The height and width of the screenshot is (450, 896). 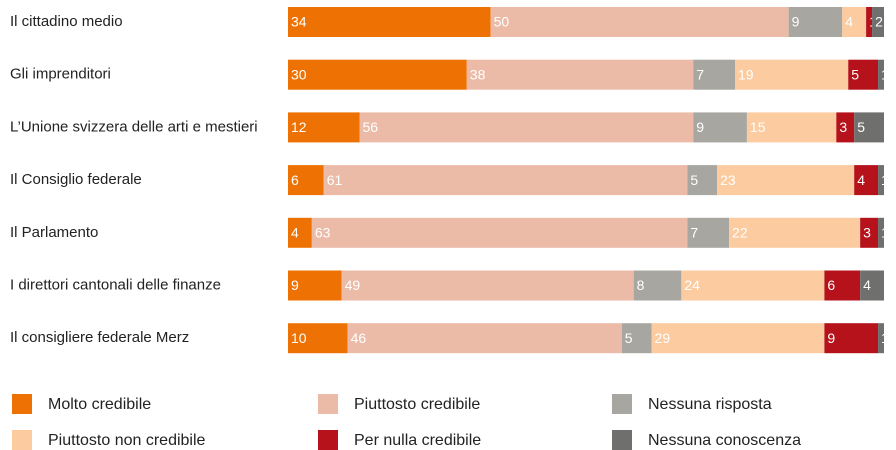 I want to click on value-label: 3, so click(x=867, y=233).